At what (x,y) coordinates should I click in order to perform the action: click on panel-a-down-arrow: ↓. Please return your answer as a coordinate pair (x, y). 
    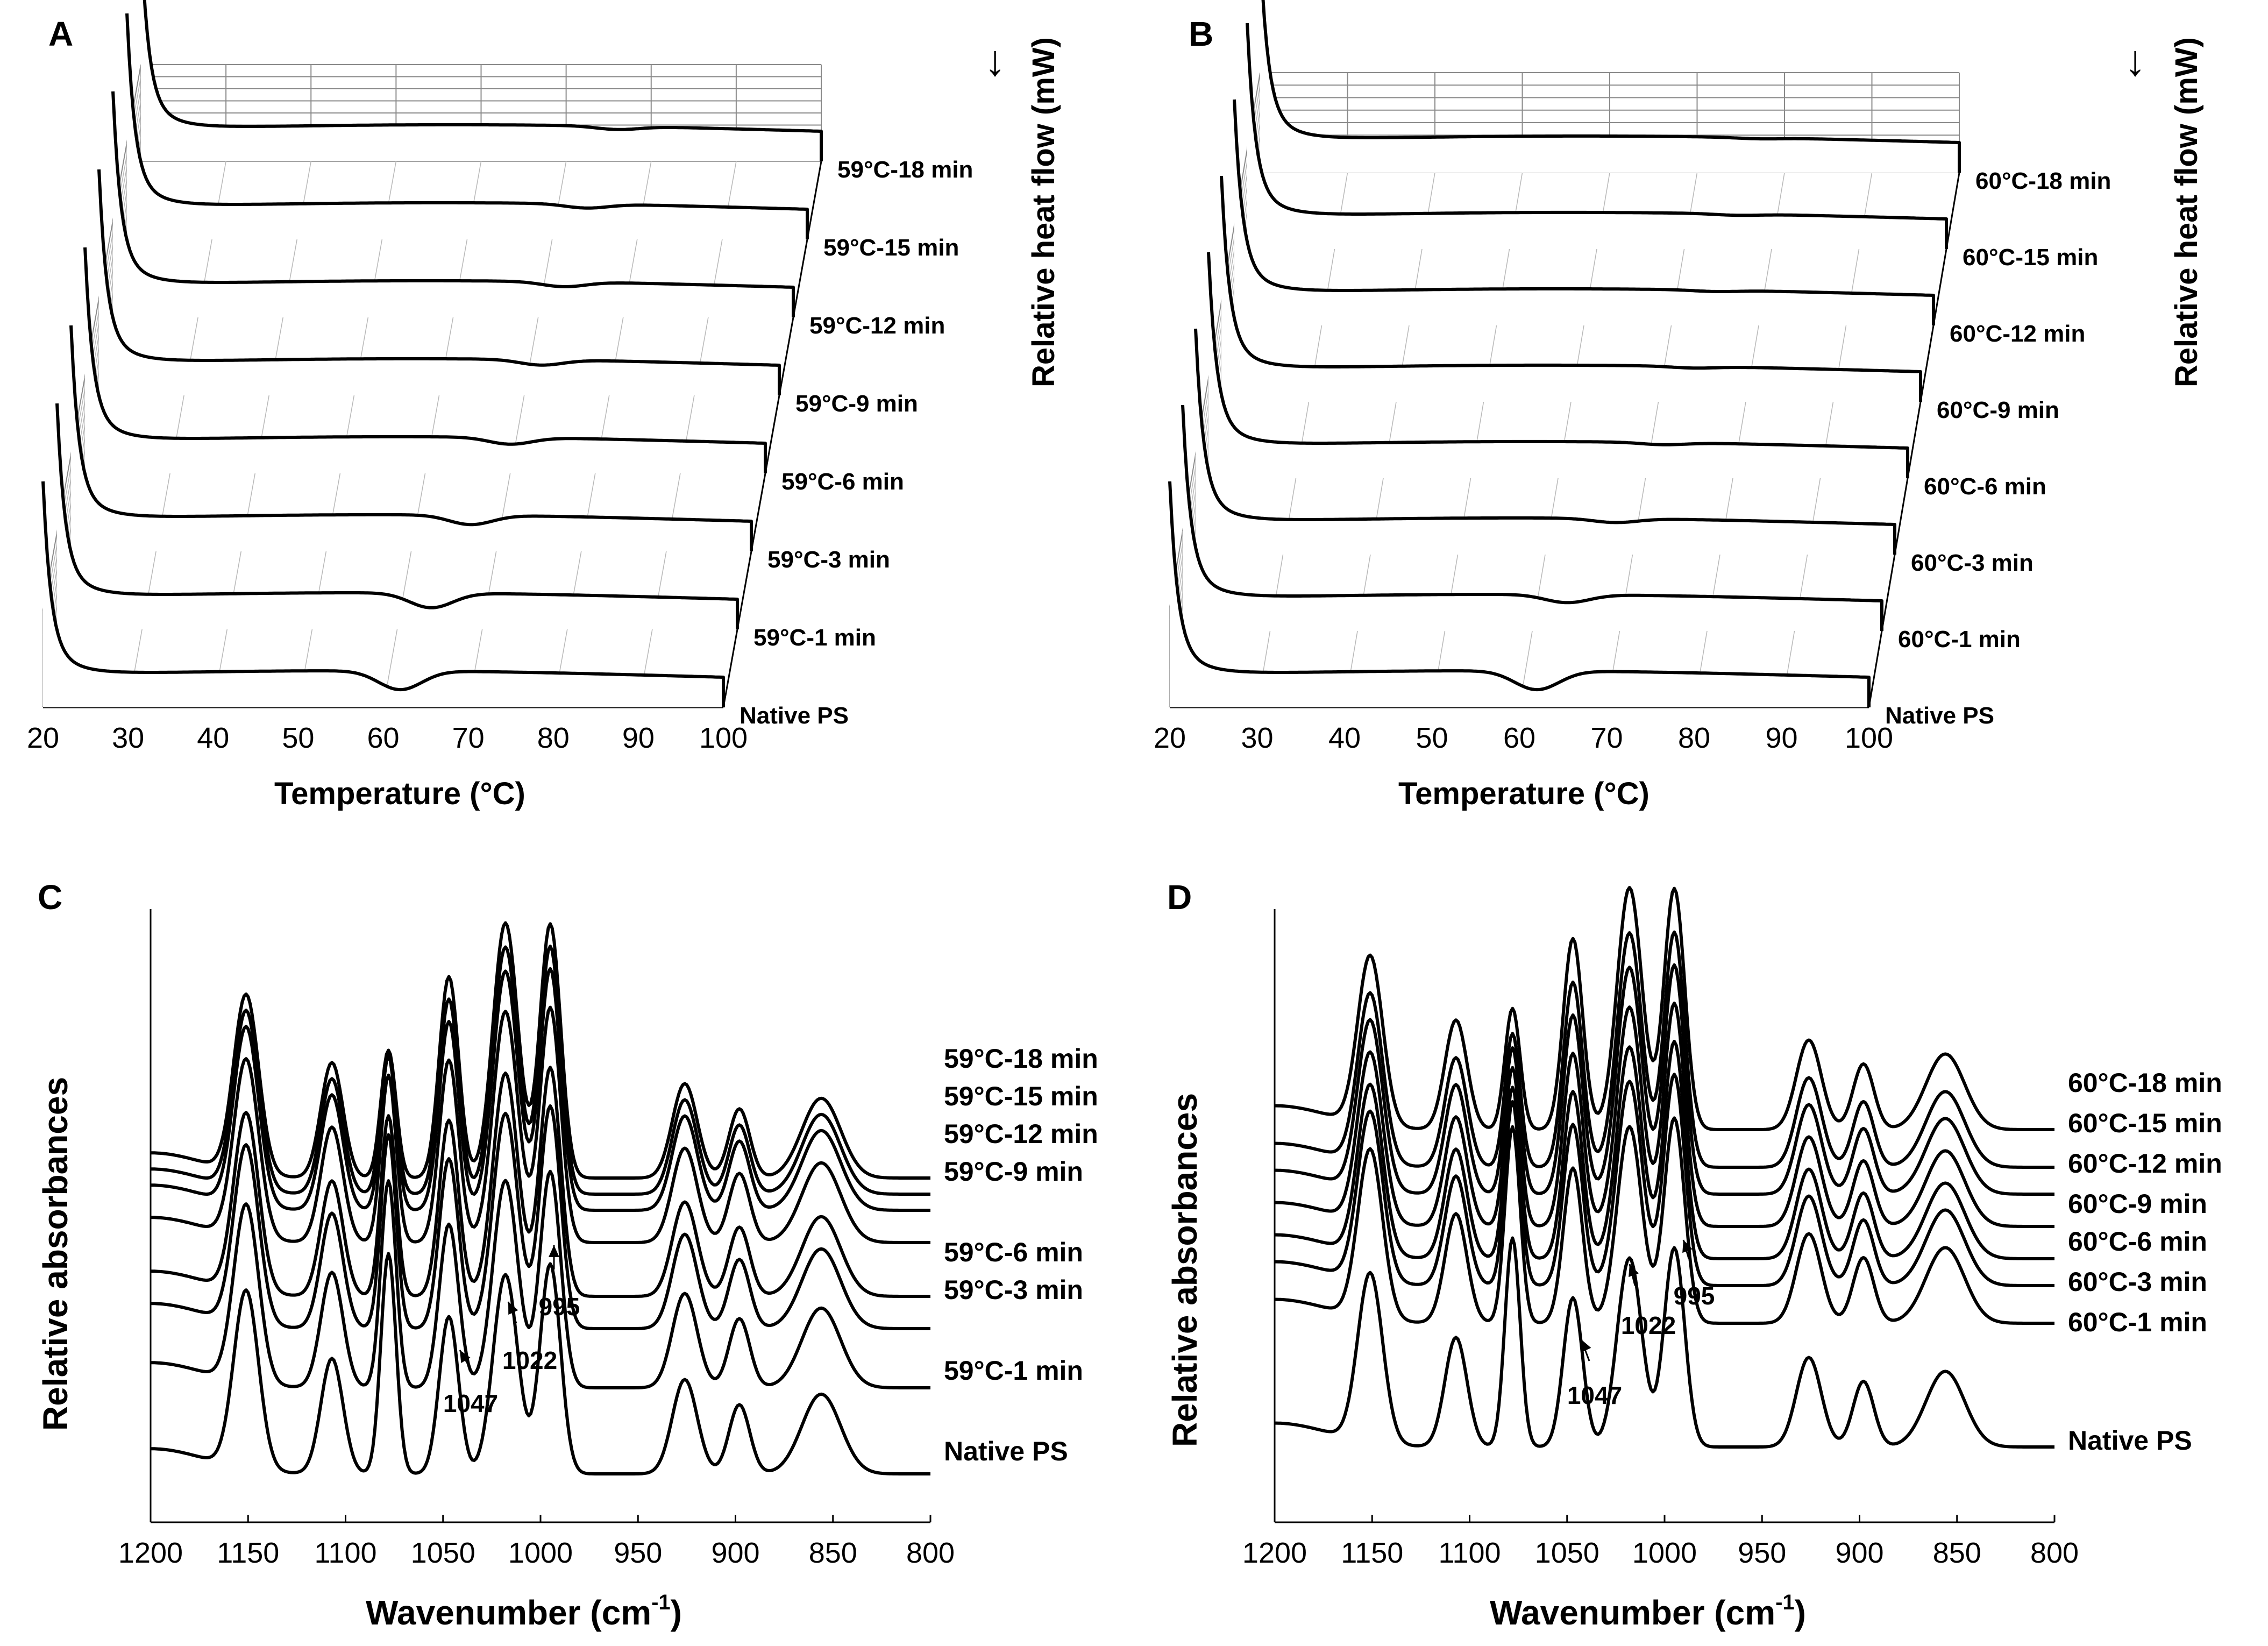
    Looking at the image, I should click on (995, 60).